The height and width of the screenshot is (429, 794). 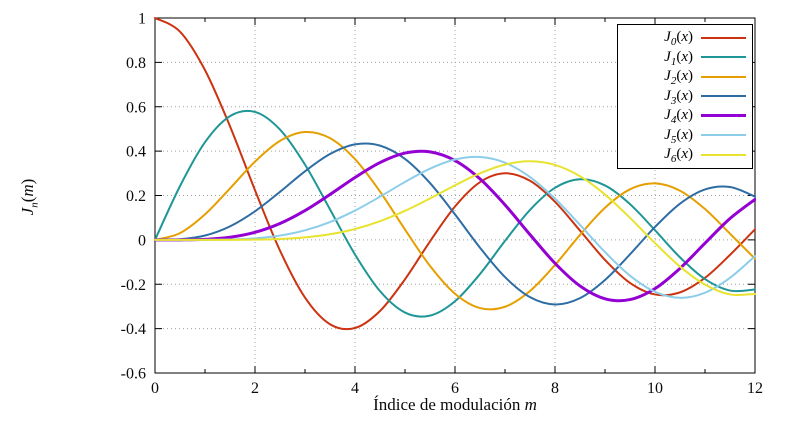 I want to click on y-tick-label: 0.8, so click(x=136, y=63).